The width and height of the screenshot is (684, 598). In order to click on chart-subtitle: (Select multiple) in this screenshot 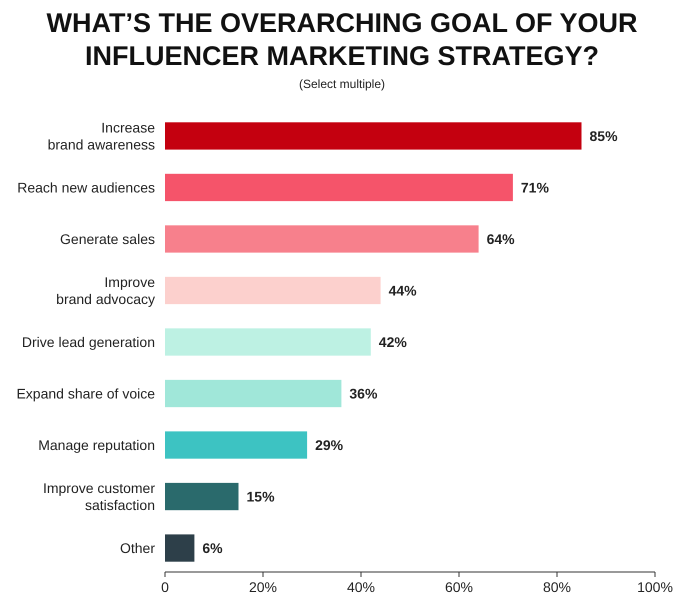, I will do `click(342, 84)`.